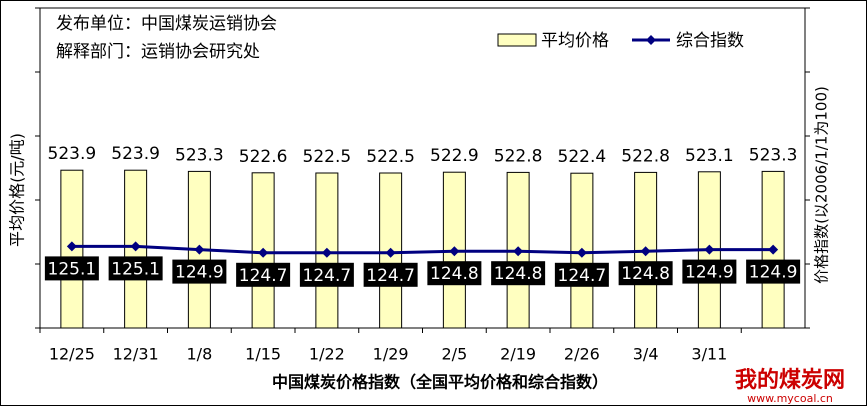 This screenshot has width=867, height=406. What do you see at coordinates (518, 354) in the screenshot?
I see `x-tick-label: 2/19` at bounding box center [518, 354].